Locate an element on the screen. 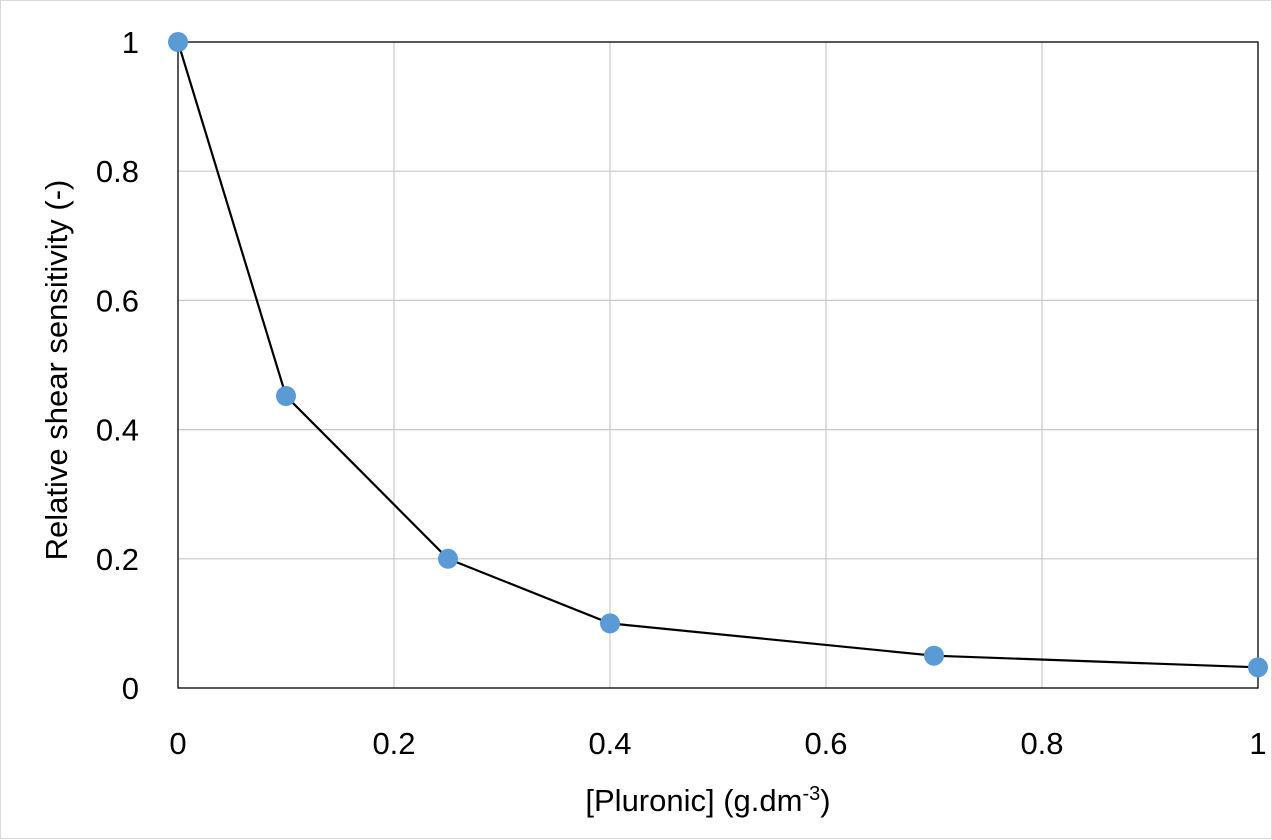  y-tick-label: 0.4 is located at coordinates (117, 430).